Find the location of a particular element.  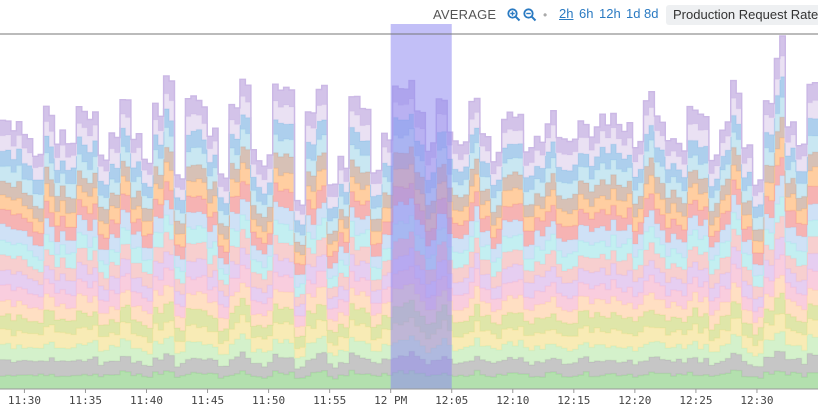

highlight-range is located at coordinates (421, 206).